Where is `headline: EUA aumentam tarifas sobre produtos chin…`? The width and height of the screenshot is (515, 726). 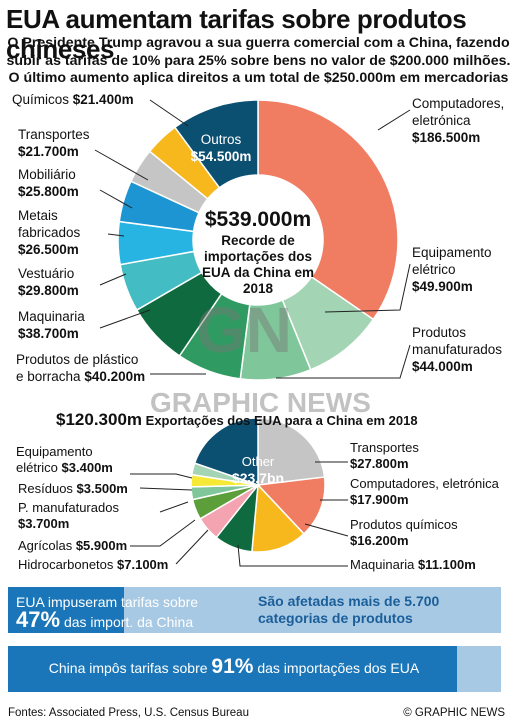
headline: EUA aumentam tarifas sobre produtos chin… is located at coordinates (236, 34).